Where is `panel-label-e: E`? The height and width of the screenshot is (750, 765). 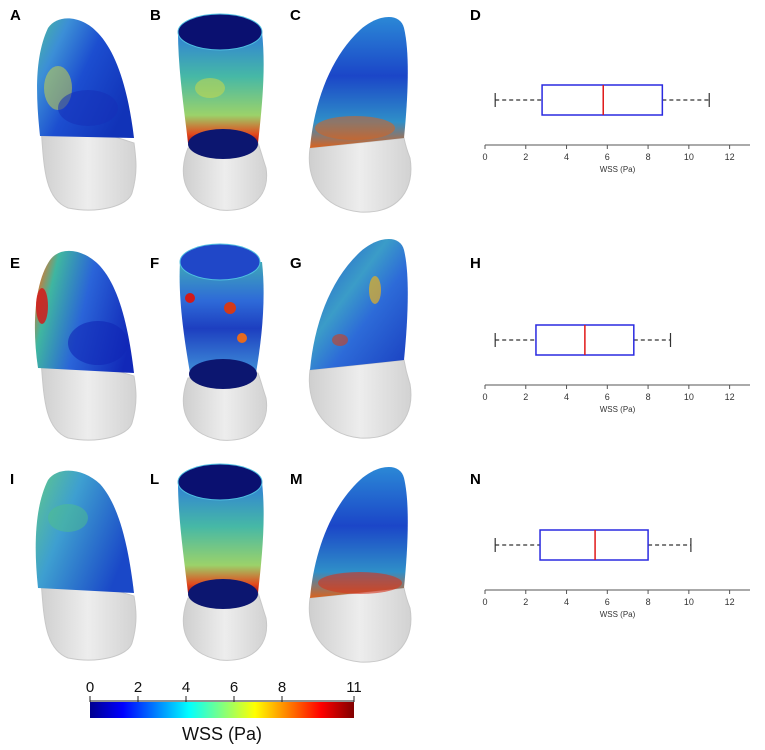 panel-label-e: E is located at coordinates (15, 263).